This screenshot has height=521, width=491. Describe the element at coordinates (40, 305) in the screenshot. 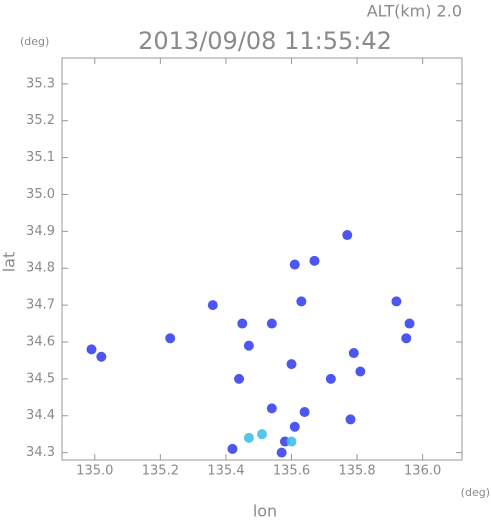

I see `y-tick-label: 34.7` at that location.